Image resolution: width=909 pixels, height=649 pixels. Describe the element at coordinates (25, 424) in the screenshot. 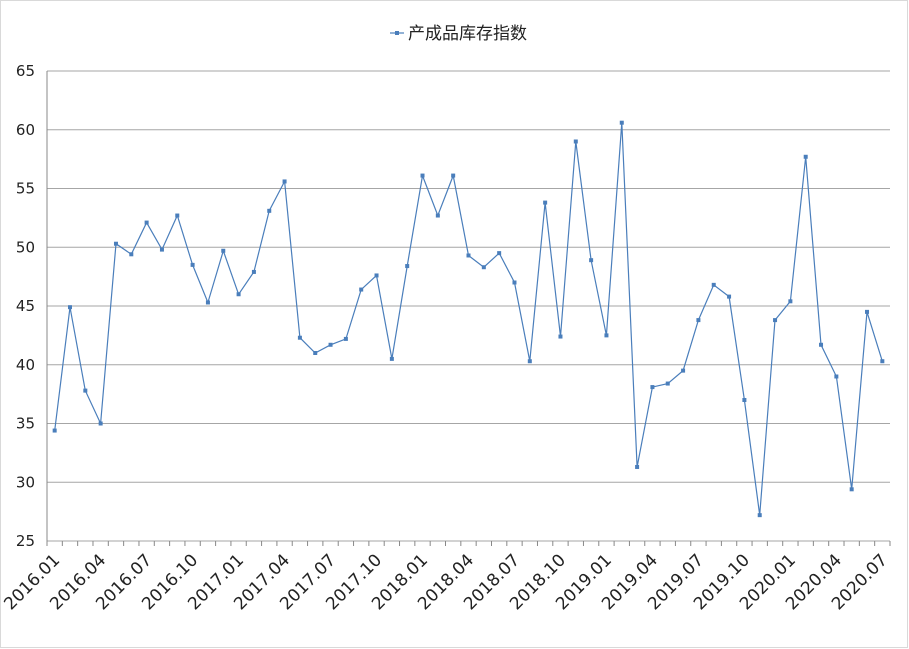

I see `y-tick-label: 35` at that location.